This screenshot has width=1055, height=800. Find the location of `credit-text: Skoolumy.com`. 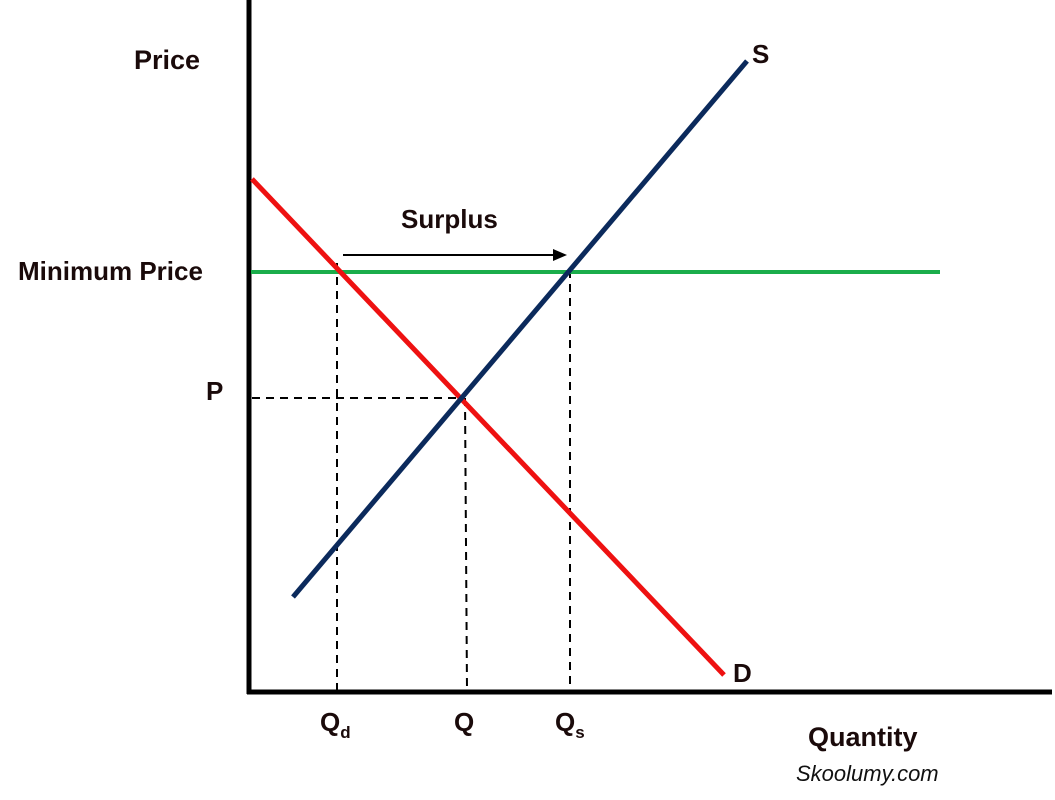

credit-text: Skoolumy.com is located at coordinates (867, 773).